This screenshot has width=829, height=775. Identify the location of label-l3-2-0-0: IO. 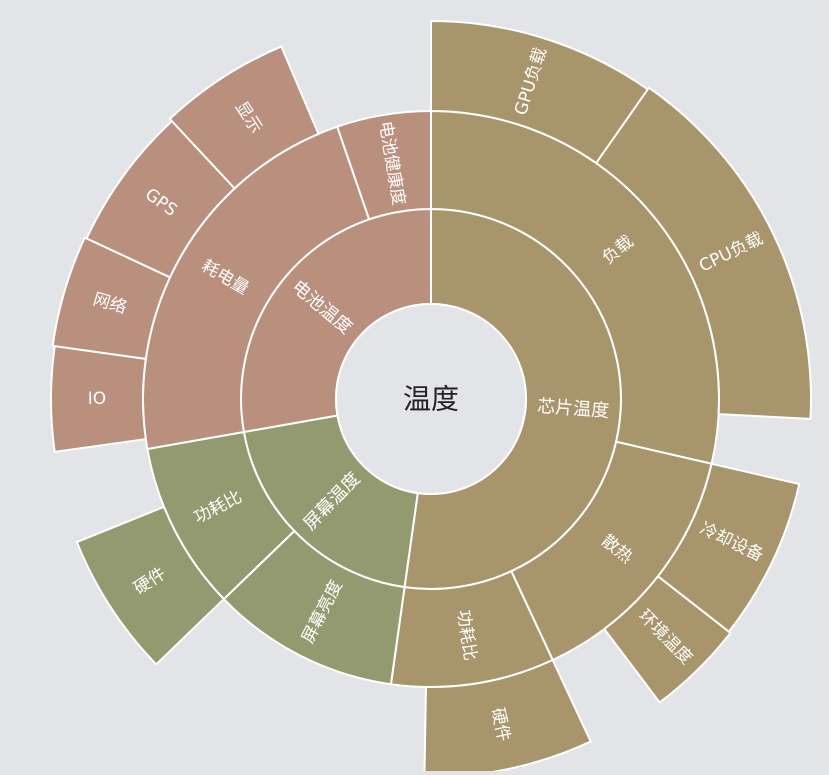
(97, 399).